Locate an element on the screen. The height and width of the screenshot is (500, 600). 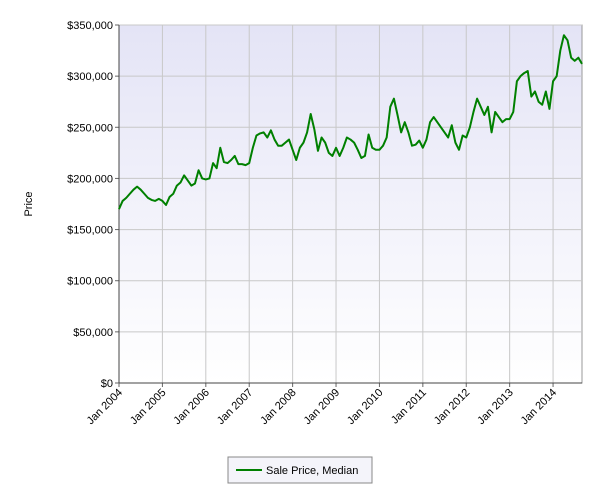
y-tick-label: $100,000 is located at coordinates (90, 282).